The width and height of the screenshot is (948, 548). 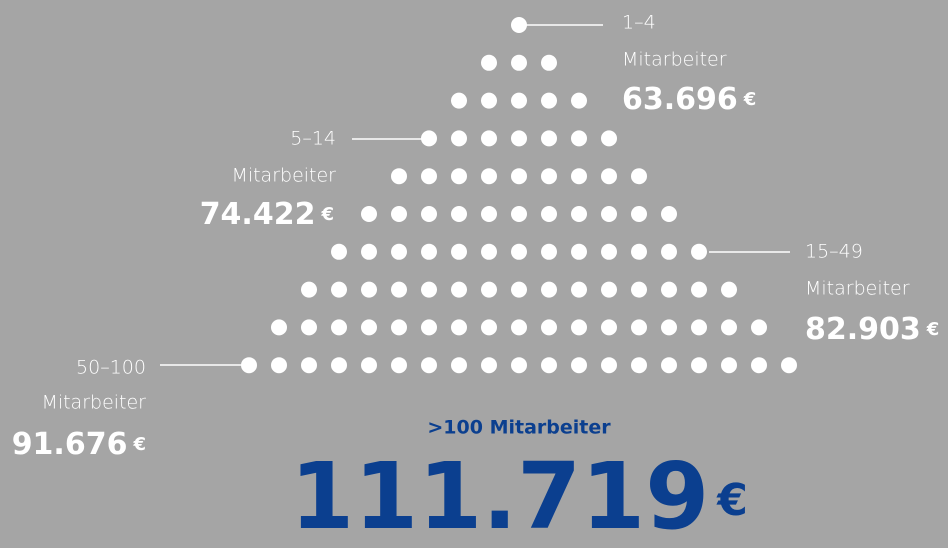 I want to click on amount: 91.676 €, so click(x=79, y=444).